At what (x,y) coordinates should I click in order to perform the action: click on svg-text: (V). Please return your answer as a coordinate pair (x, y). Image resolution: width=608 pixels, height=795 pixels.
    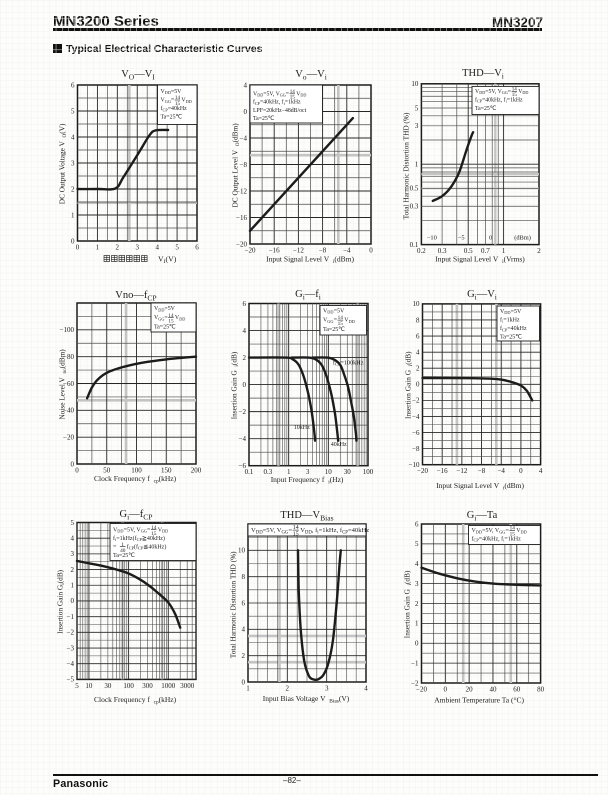
    Looking at the image, I should click on (171, 259).